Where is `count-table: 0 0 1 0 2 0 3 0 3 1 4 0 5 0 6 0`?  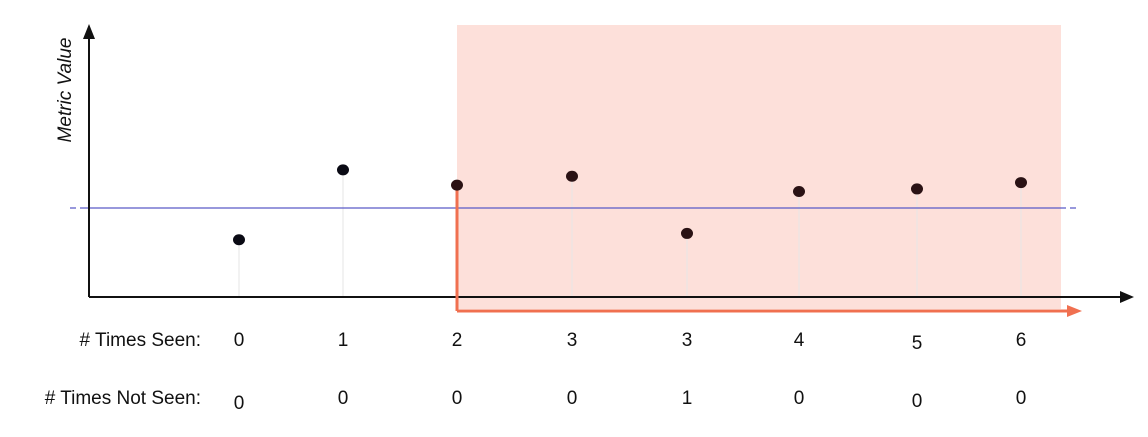
count-table: 0 0 1 0 2 0 3 0 3 1 4 0 5 0 6 0 is located at coordinates (630, 372).